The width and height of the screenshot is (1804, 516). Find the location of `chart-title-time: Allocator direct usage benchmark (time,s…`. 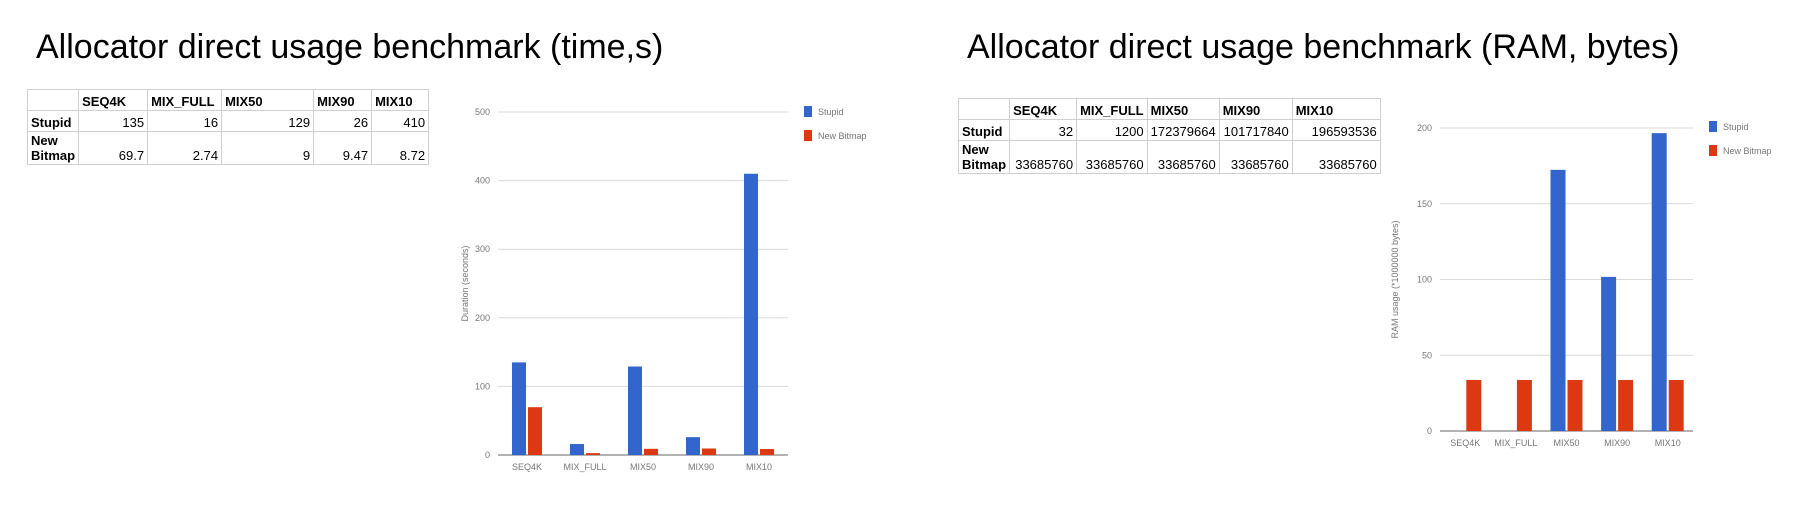

chart-title-time: Allocator direct usage benchmark (time,s… is located at coordinates (350, 47).